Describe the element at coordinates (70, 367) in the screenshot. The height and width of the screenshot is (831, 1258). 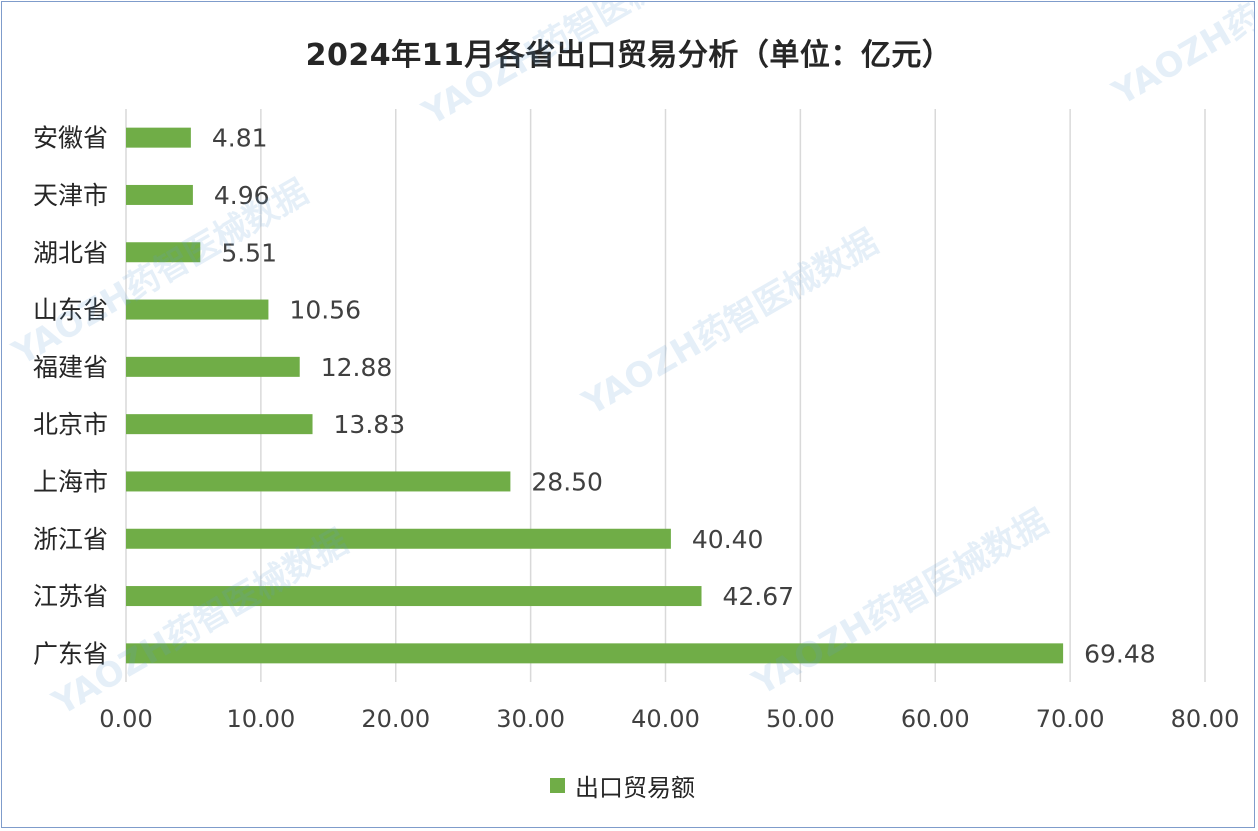
I see `y-tick-label: 福建省` at that location.